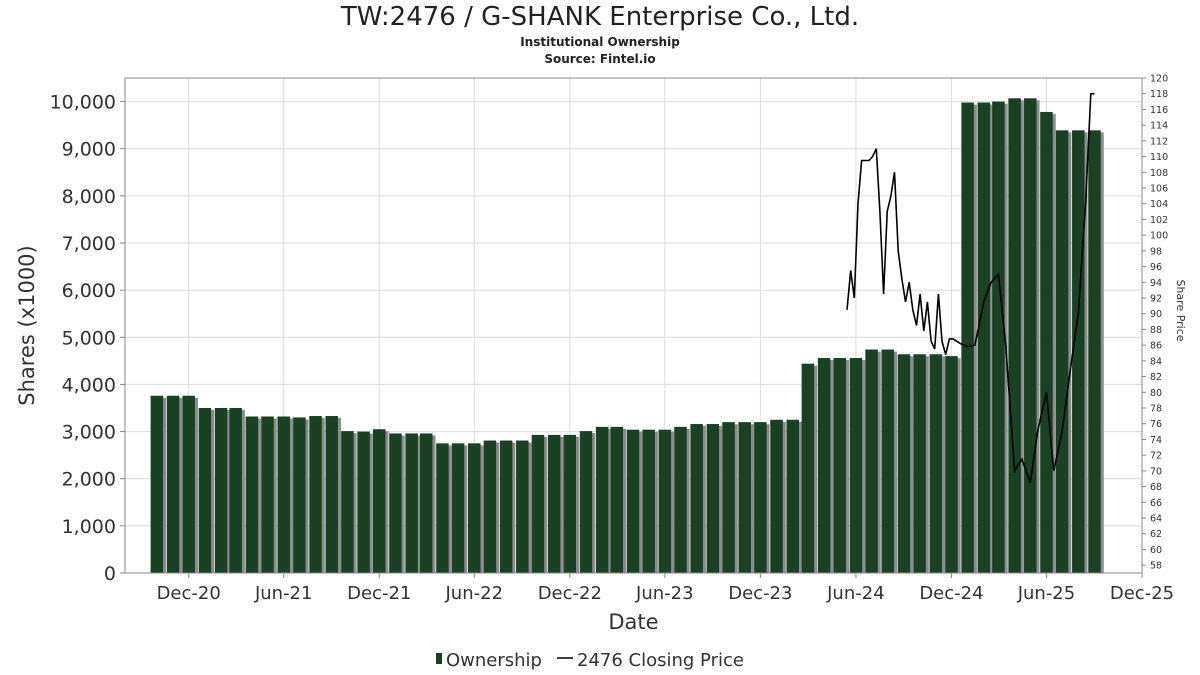  Describe the element at coordinates (1156, 377) in the screenshot. I see `y2-tick-label: 82` at that location.